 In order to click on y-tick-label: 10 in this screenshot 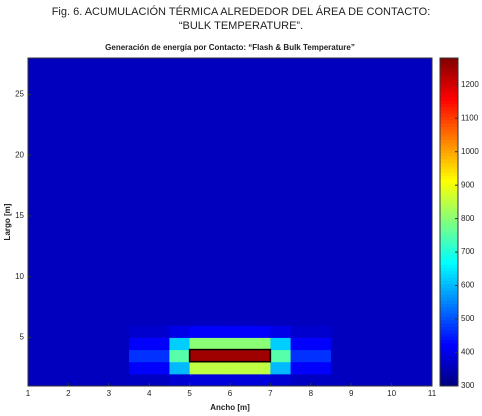, I will do `click(19, 276)`.